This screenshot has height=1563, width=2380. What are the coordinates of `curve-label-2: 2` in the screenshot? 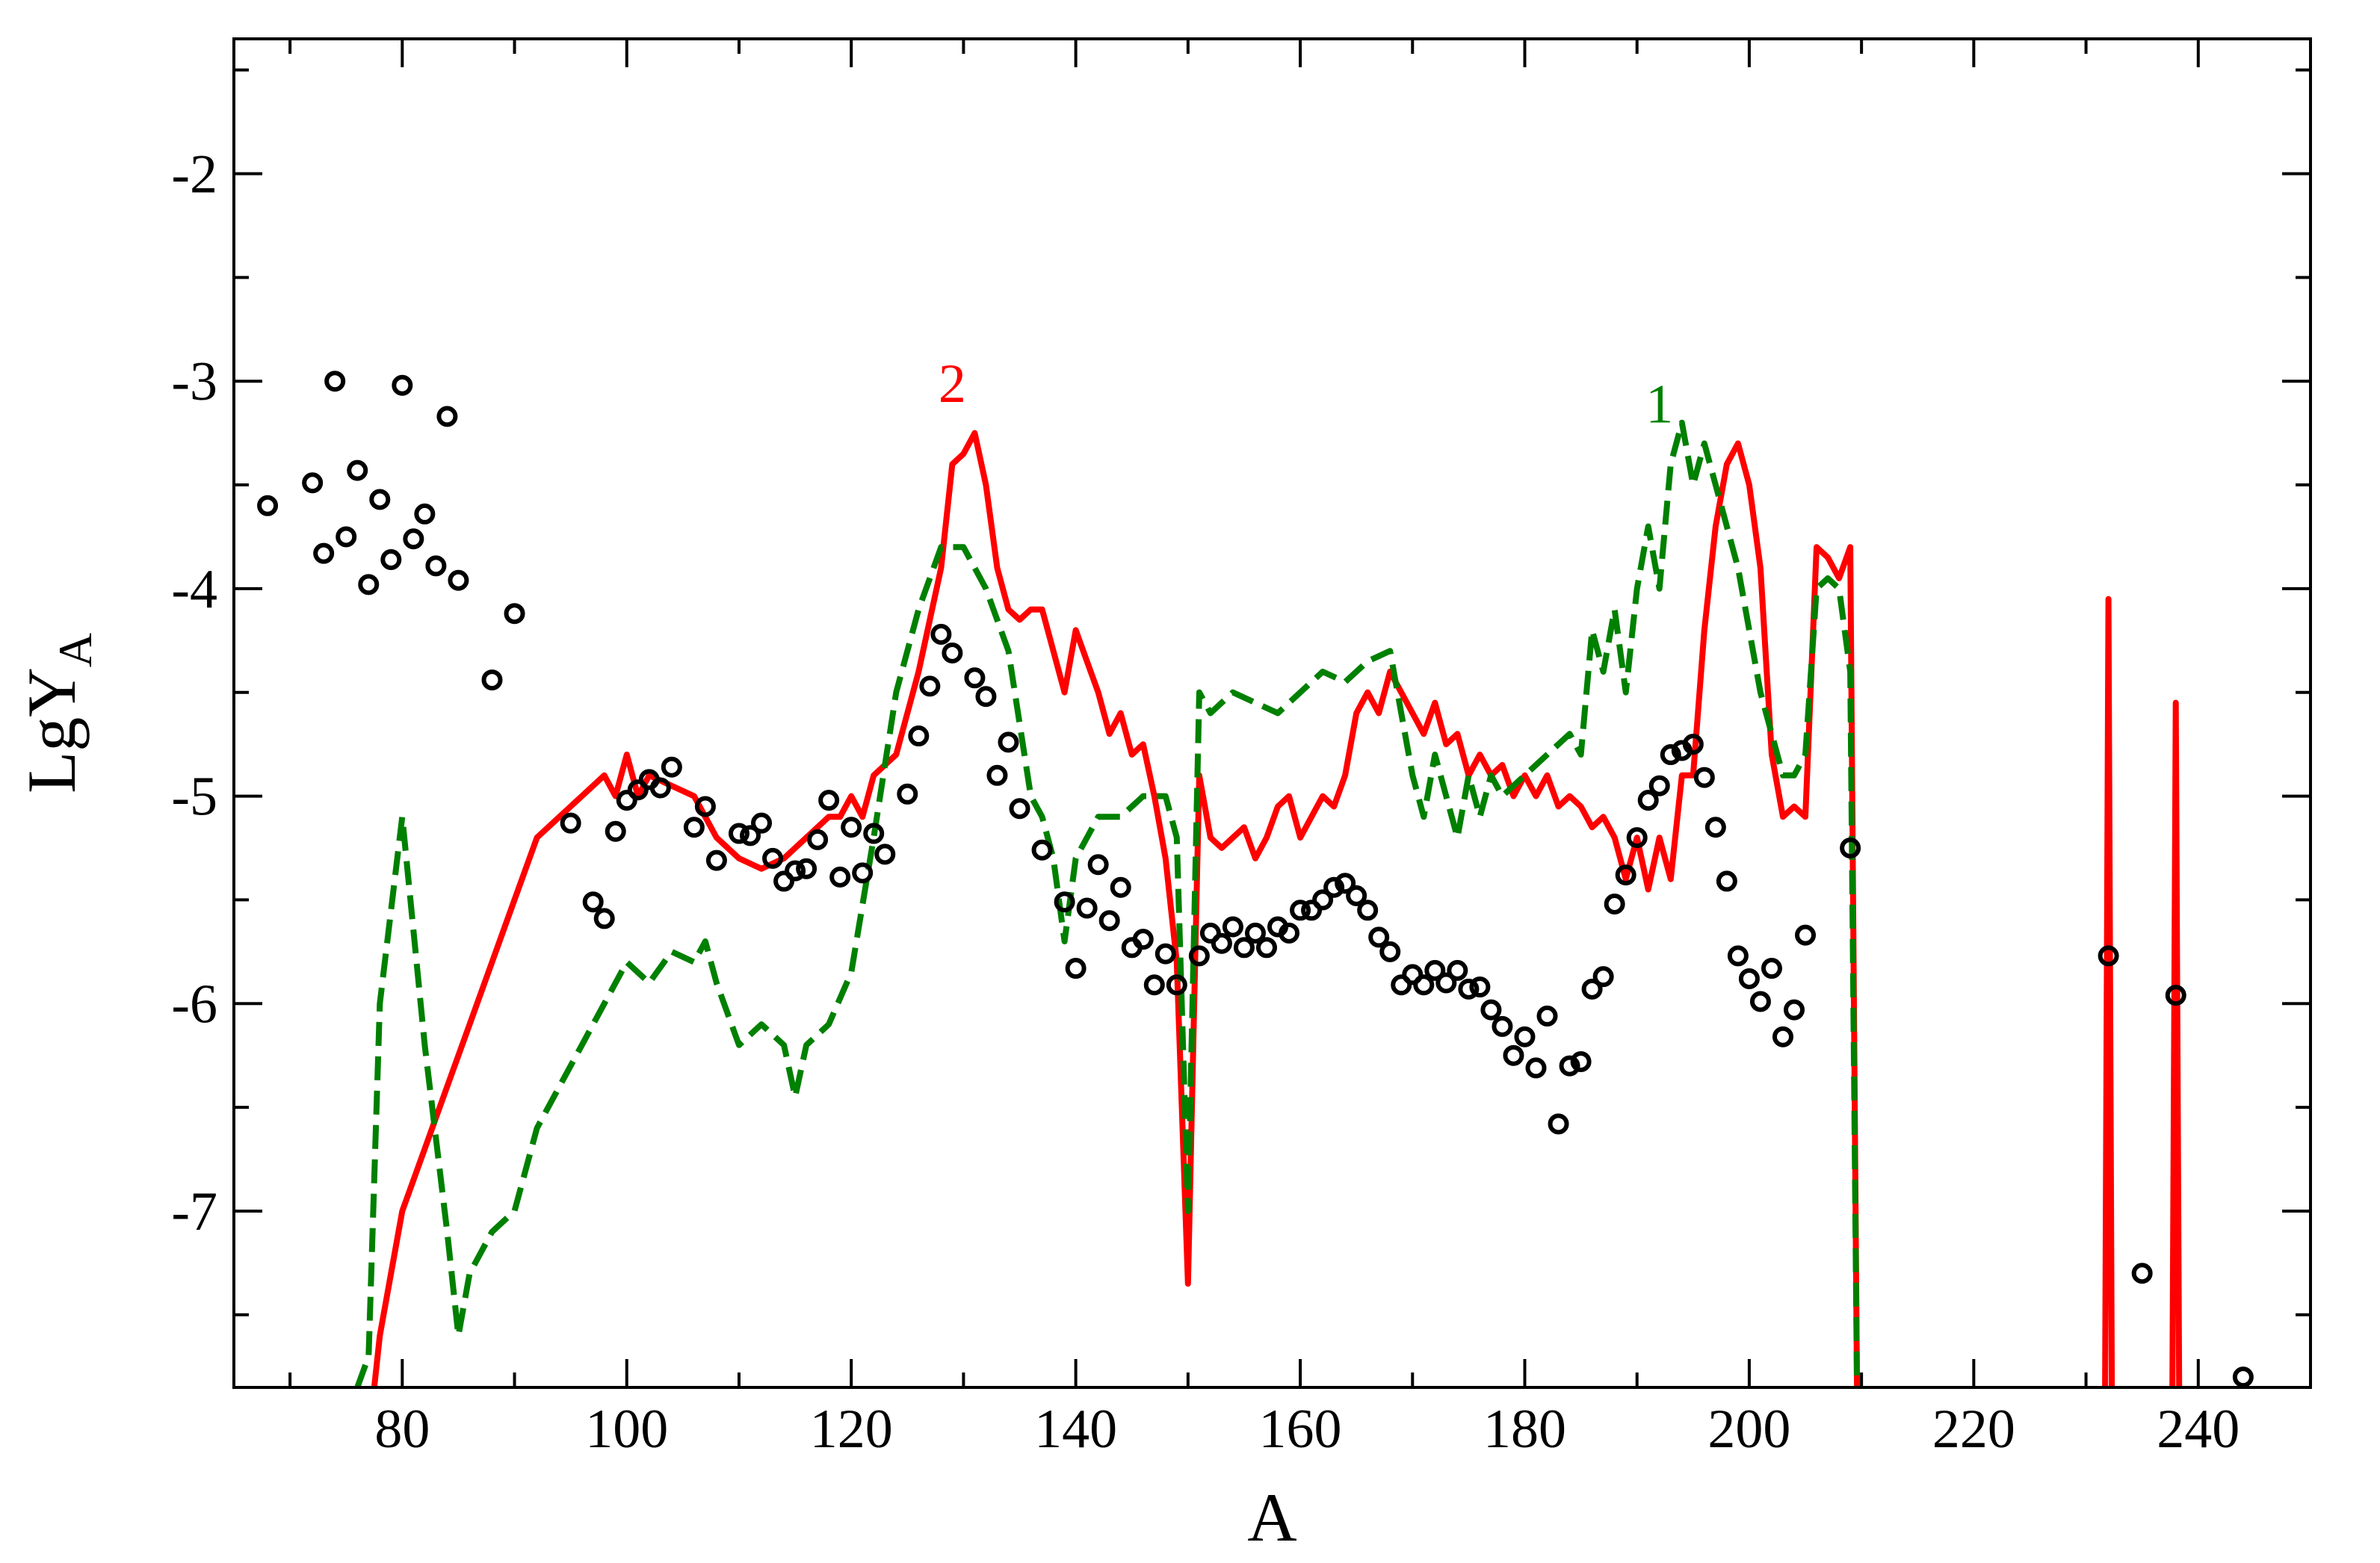 It's located at (952, 384).